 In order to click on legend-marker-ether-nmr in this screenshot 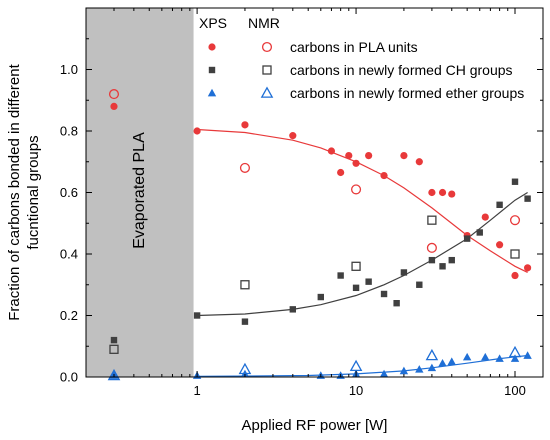, I will do `click(267, 92)`.